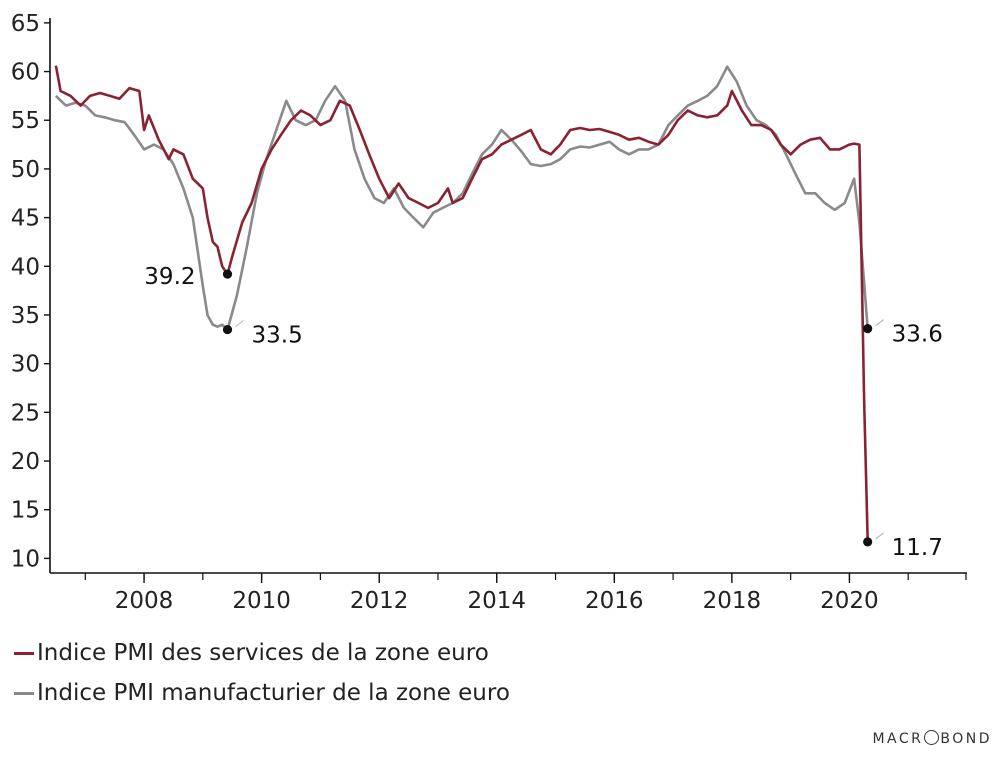  Describe the element at coordinates (25, 219) in the screenshot. I see `y-tick-label: 45` at that location.